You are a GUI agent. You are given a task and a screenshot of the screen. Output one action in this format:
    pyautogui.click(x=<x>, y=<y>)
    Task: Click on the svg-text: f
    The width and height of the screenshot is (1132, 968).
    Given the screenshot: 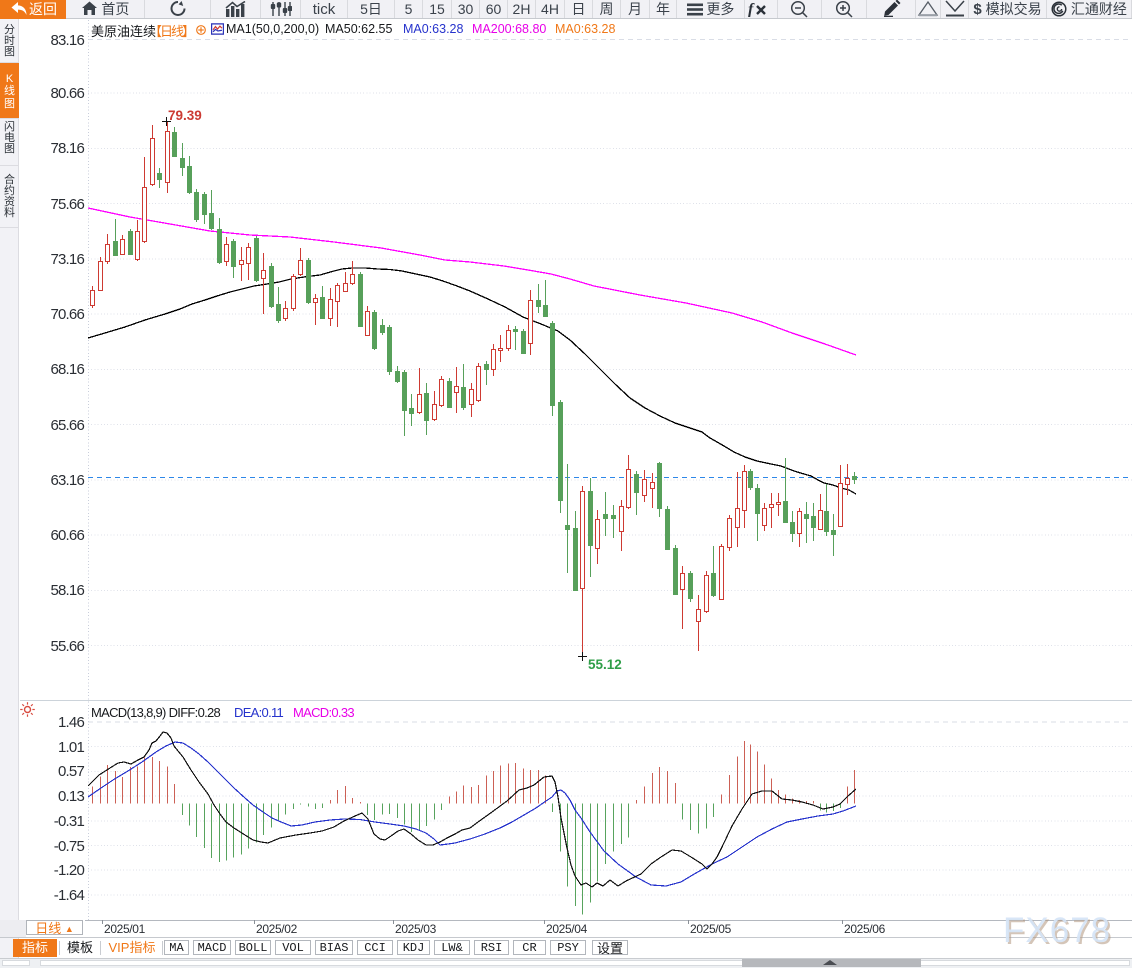 What is the action you would take?
    pyautogui.click(x=751, y=9)
    